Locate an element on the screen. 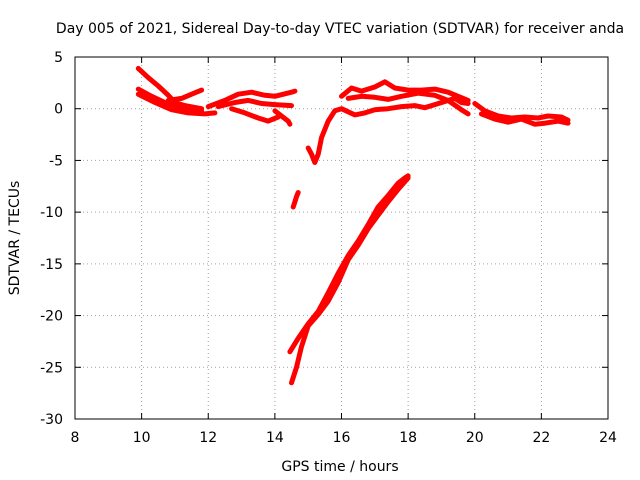 The height and width of the screenshot is (480, 640). y-tick-label: 5 is located at coordinates (58, 58).